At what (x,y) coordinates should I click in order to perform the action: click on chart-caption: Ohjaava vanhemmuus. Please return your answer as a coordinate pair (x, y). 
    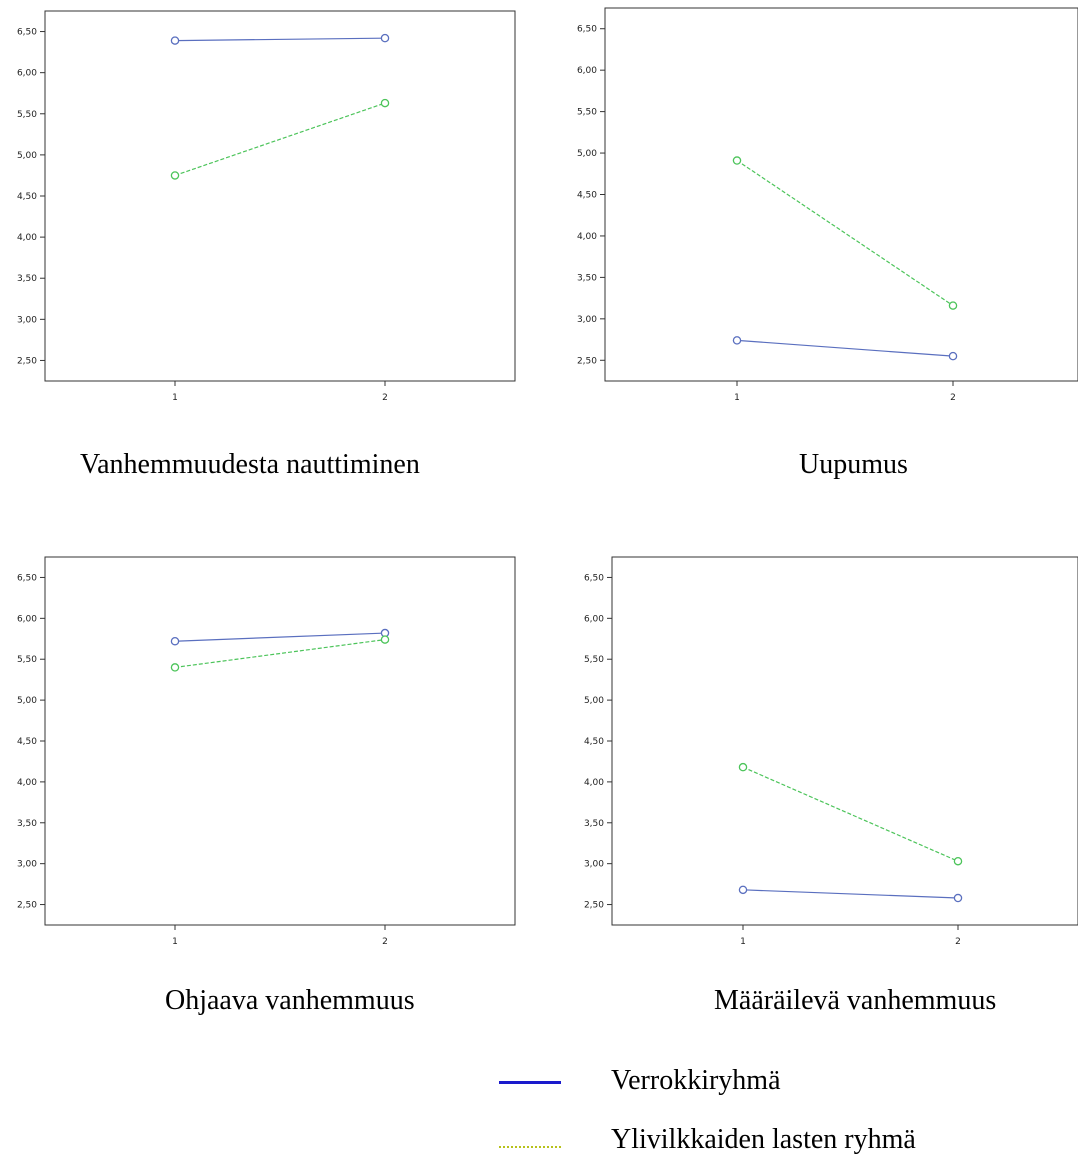
    Looking at the image, I should click on (290, 1000).